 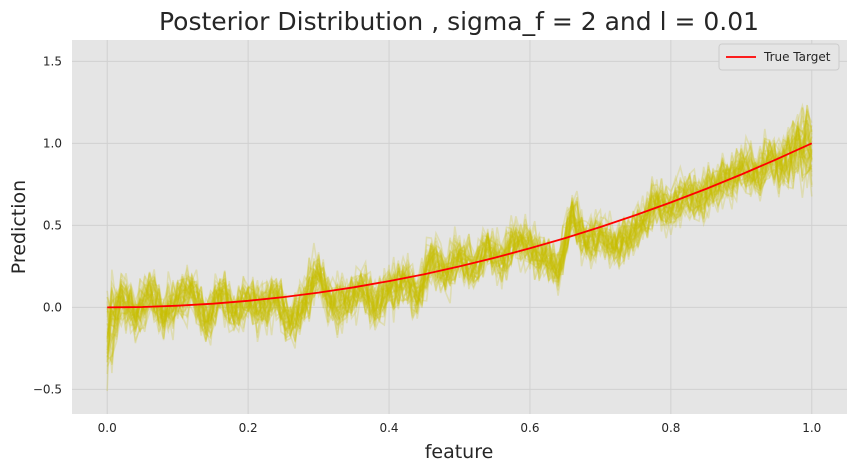 What do you see at coordinates (19, 227) in the screenshot?
I see `y-axis-label: Prediction` at bounding box center [19, 227].